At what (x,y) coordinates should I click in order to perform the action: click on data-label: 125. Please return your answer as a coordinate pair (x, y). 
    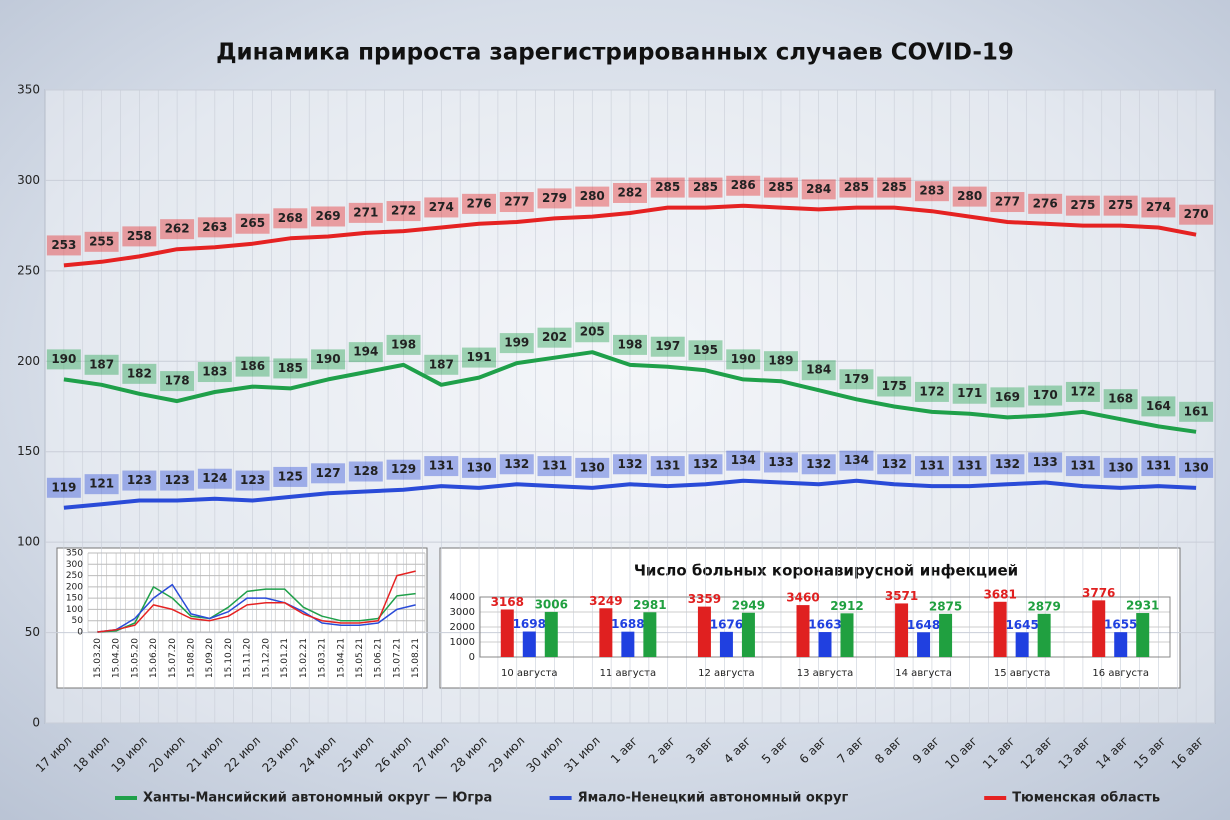
    Looking at the image, I should click on (290, 476).